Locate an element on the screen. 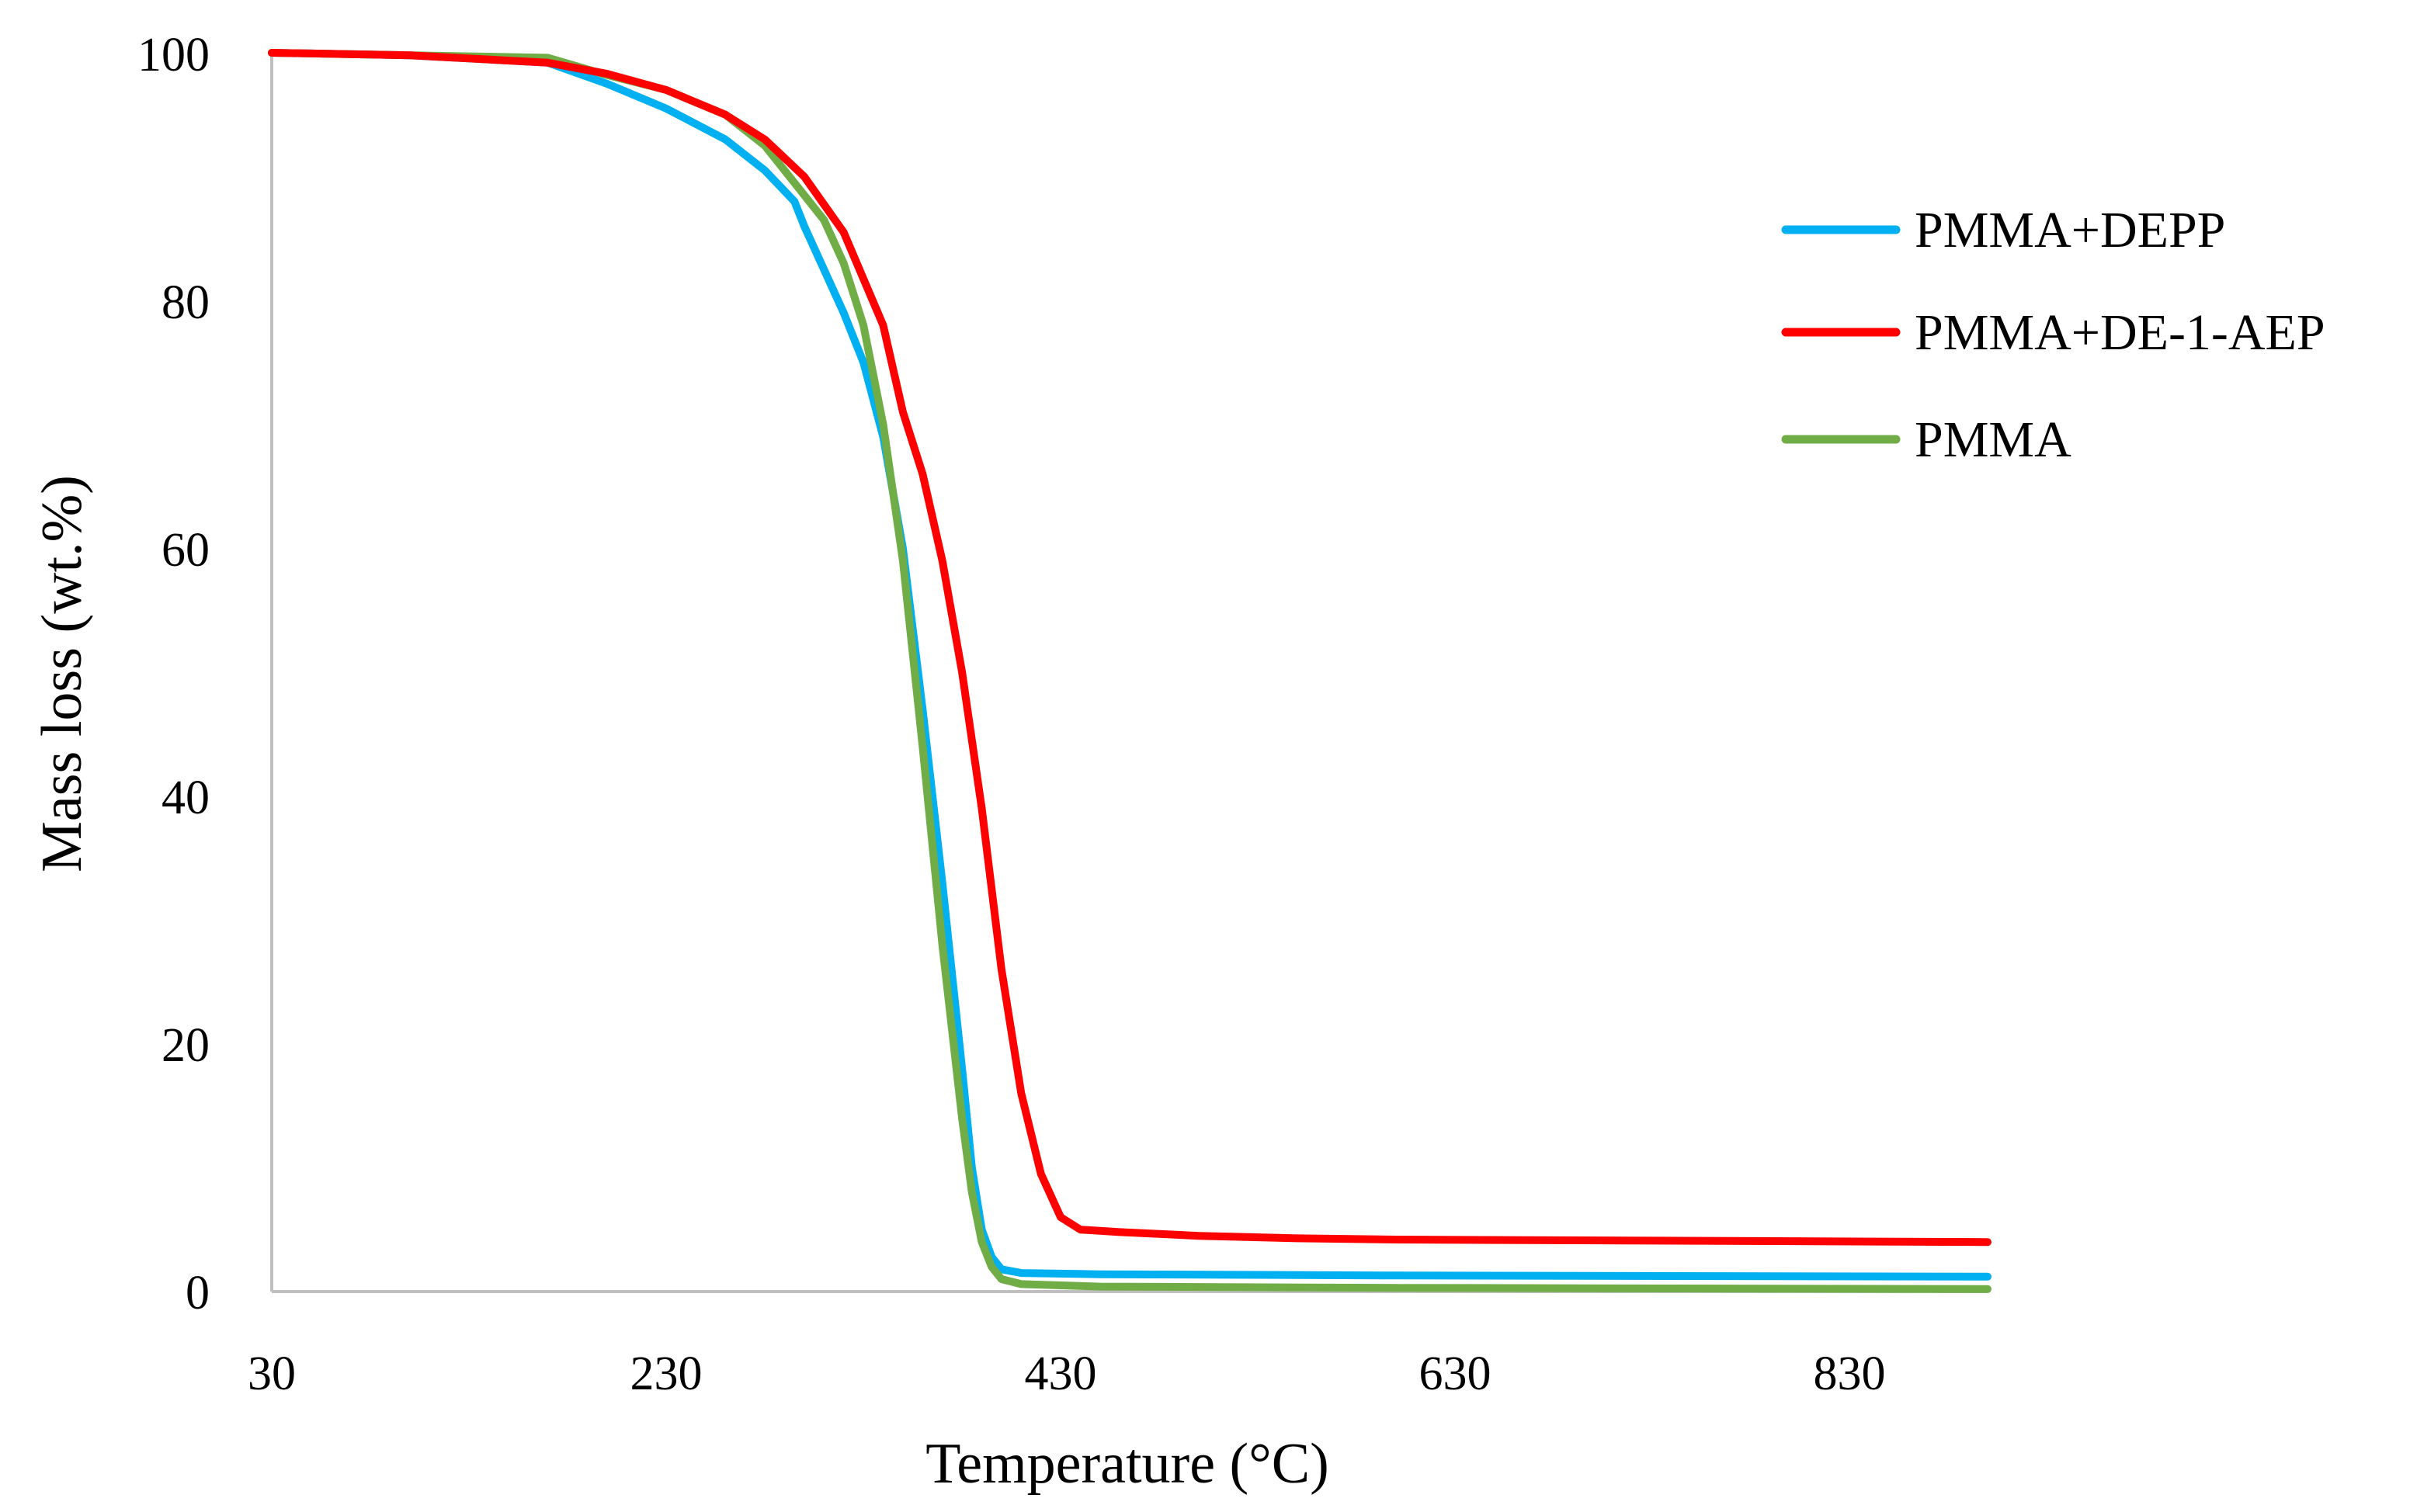 The height and width of the screenshot is (1512, 2410). legend-item-pmma-depp: PMMA+DEPP is located at coordinates (2003, 230).